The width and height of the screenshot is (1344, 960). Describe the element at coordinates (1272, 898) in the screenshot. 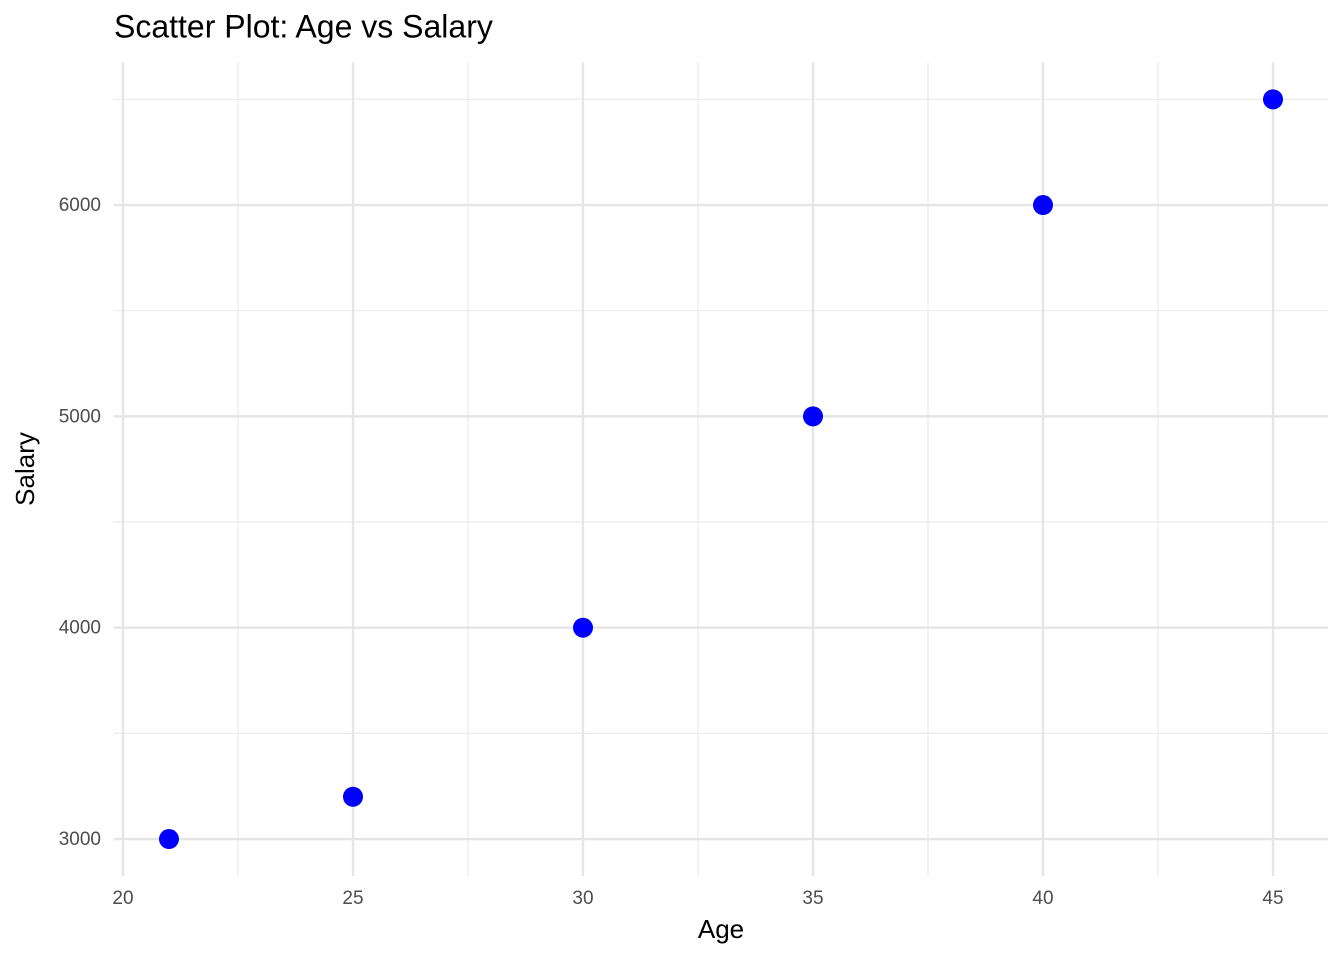

I see `x-tick-label: 45` at that location.